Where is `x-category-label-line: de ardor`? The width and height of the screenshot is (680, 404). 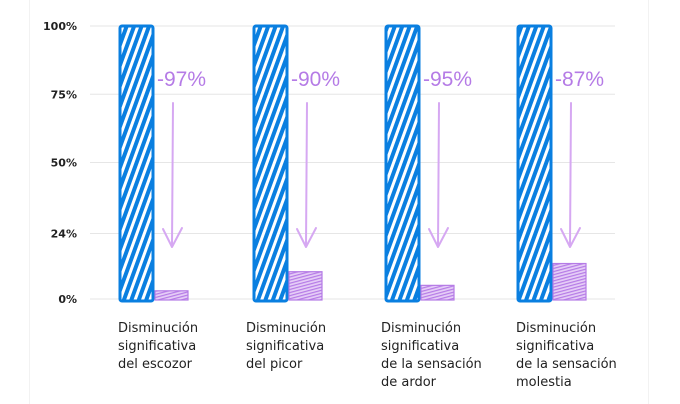 x-category-label-line: de ardor is located at coordinates (409, 382).